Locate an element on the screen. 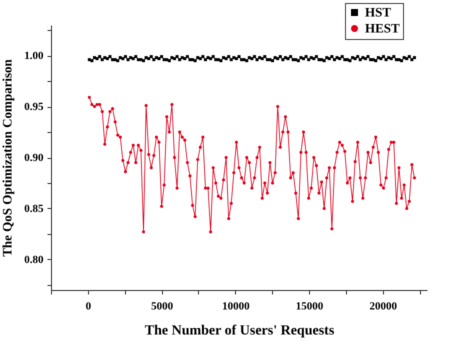 The height and width of the screenshot is (341, 474). legend-label: HST is located at coordinates (378, 12).